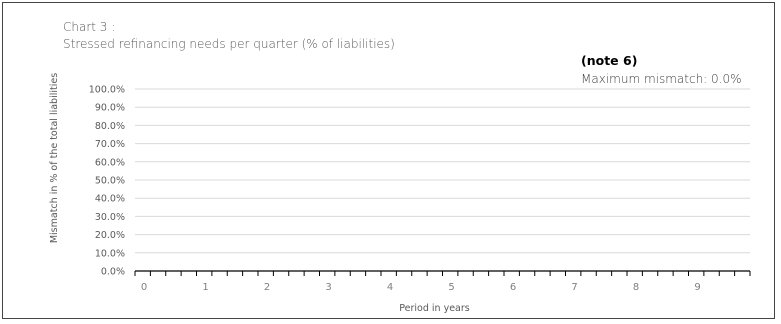 The width and height of the screenshot is (781, 324). Describe the element at coordinates (451, 287) in the screenshot. I see `x-tick-label: 5` at that location.